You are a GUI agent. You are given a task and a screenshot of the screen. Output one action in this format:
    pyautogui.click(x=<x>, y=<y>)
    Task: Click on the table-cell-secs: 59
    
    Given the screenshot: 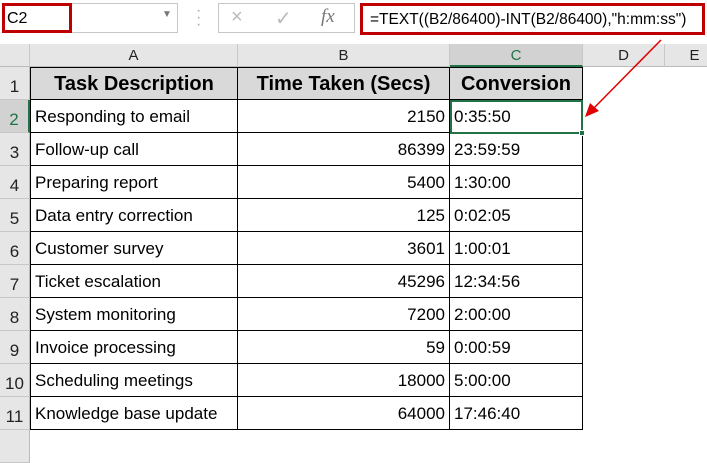 What is the action you would take?
    pyautogui.click(x=344, y=347)
    